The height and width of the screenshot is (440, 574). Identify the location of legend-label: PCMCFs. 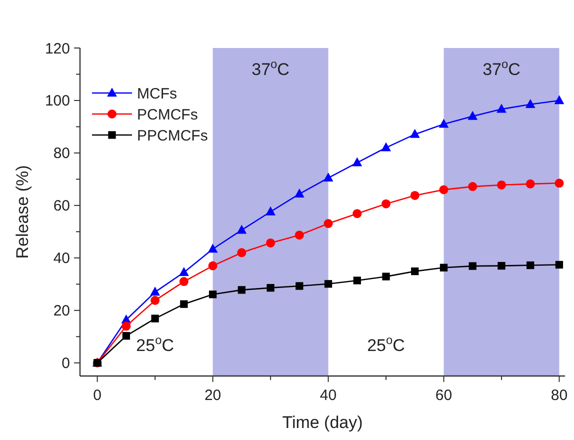
(167, 115).